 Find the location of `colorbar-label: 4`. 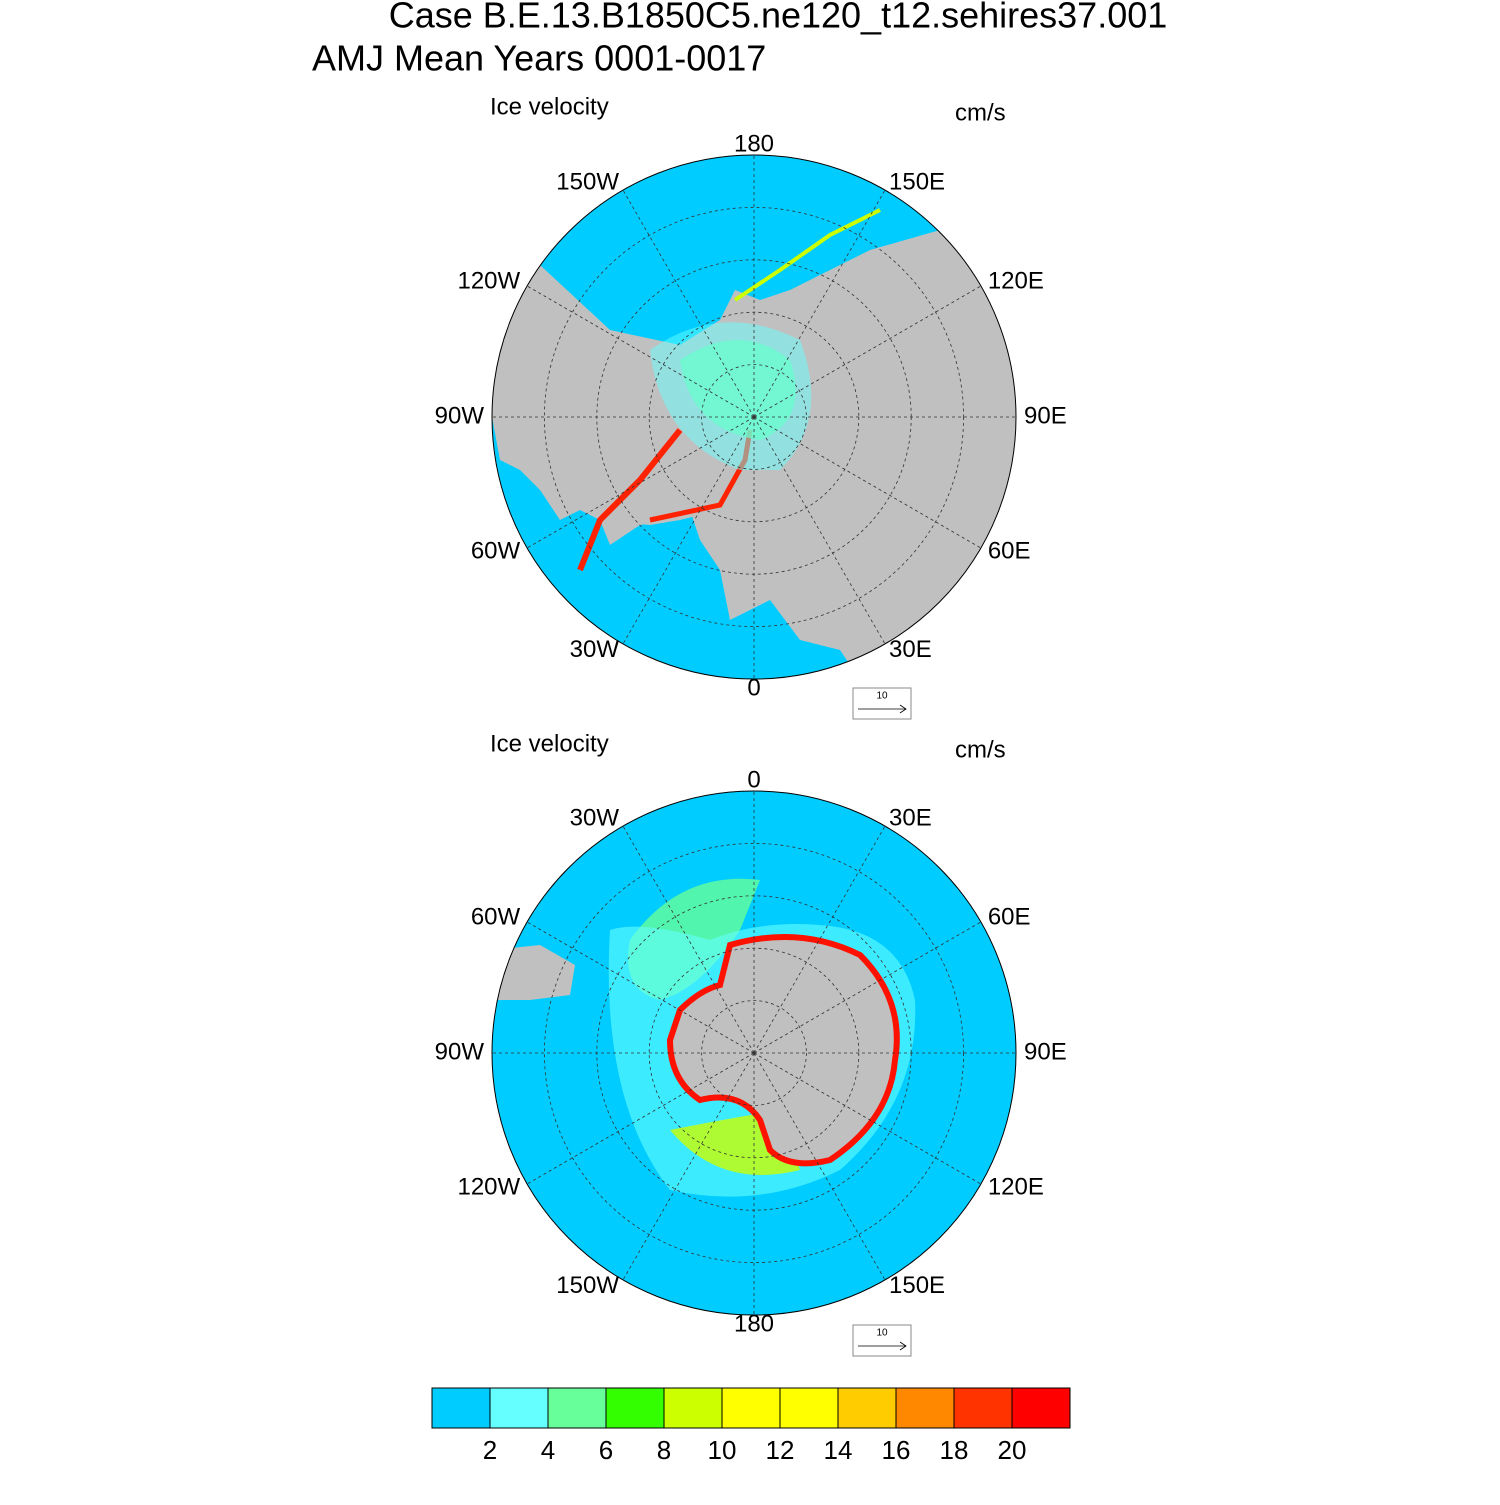

colorbar-label: 4 is located at coordinates (548, 1450).